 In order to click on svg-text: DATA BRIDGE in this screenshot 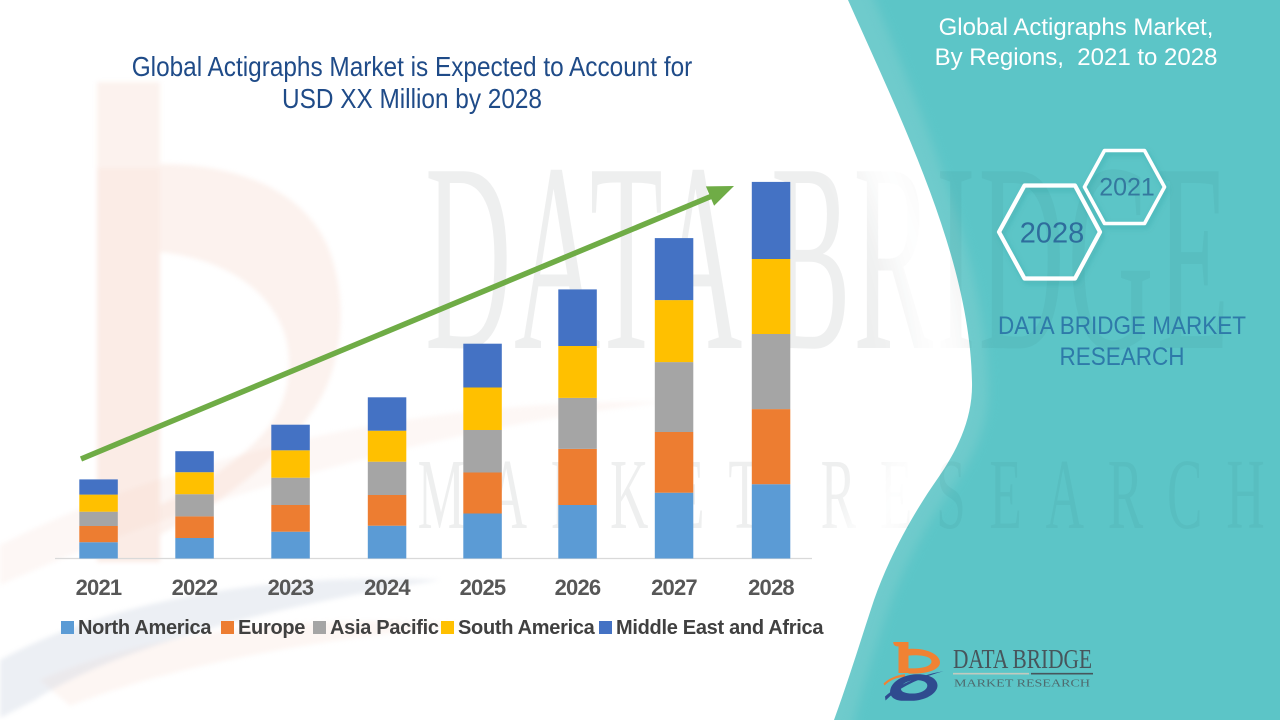, I will do `click(1022, 659)`.